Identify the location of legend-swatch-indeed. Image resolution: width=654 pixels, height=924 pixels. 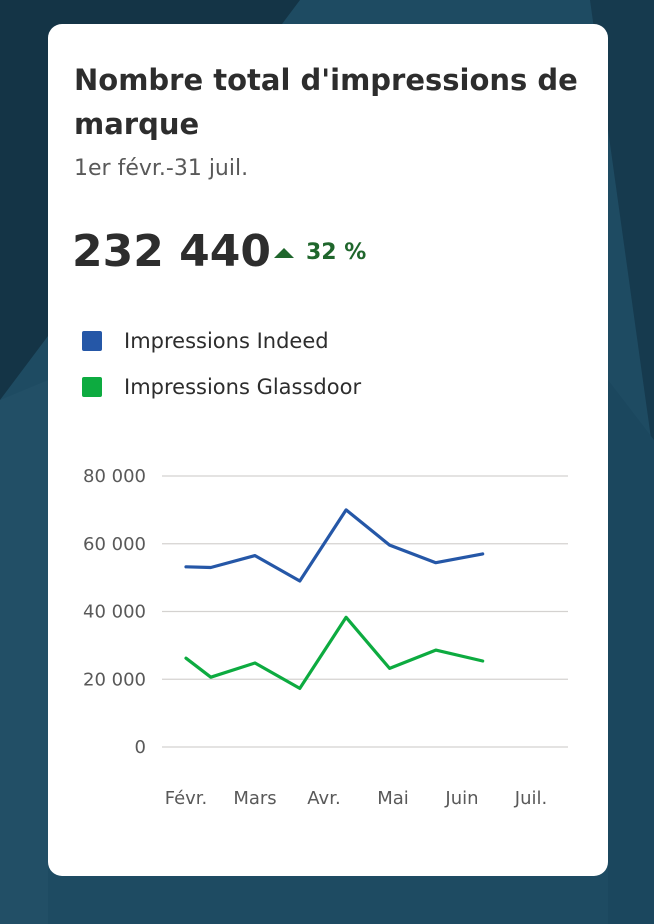
(92, 341).